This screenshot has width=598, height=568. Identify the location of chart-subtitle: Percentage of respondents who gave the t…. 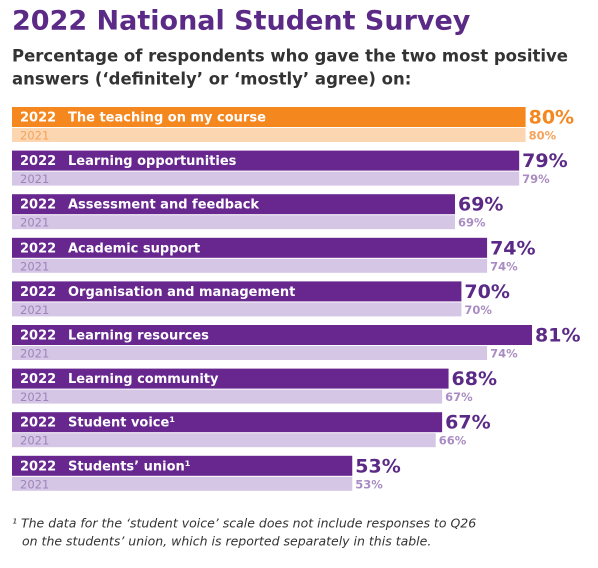
(290, 56).